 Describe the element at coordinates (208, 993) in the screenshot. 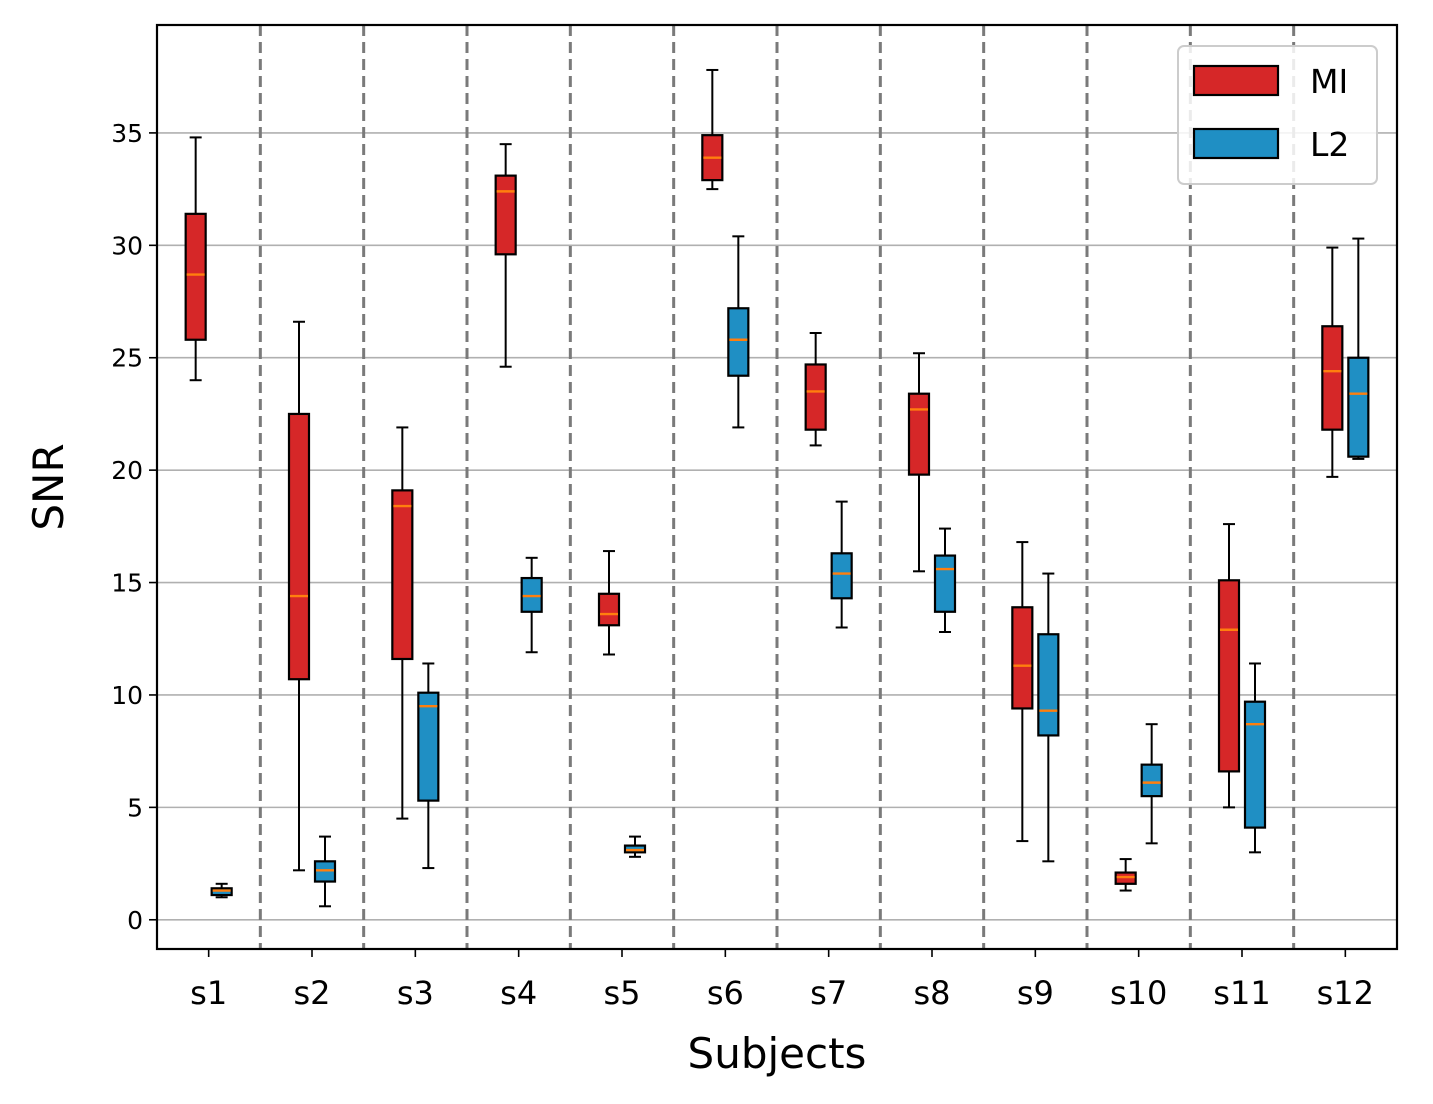

I see `x-tick-label: s1` at that location.